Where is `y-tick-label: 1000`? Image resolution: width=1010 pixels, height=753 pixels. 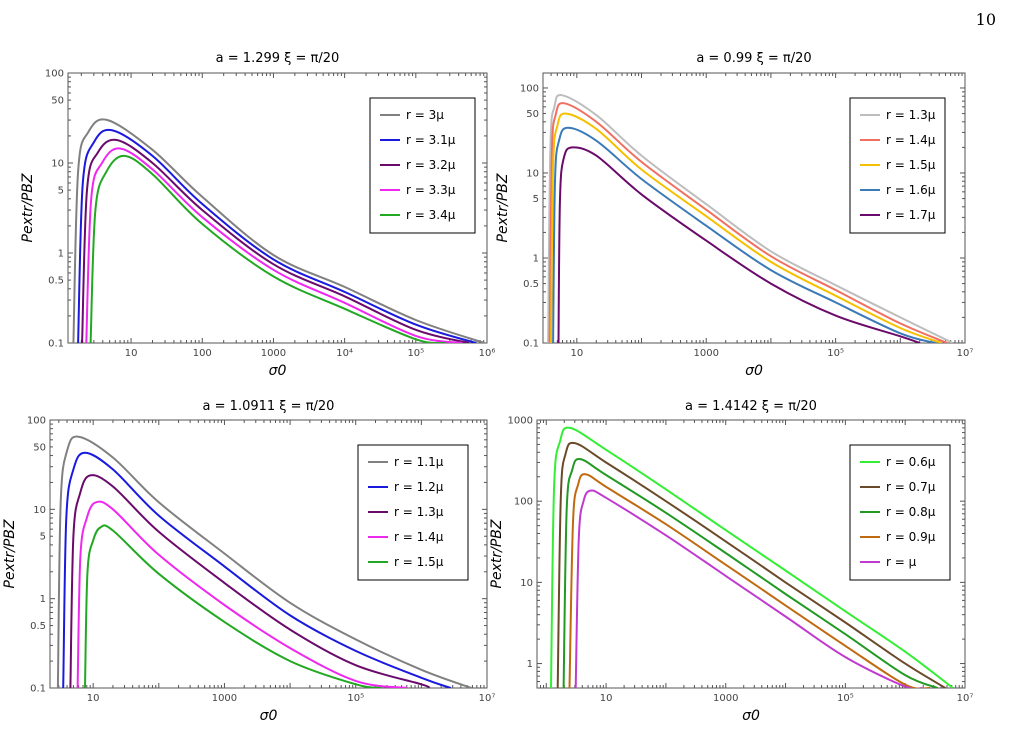 y-tick-label: 1000 is located at coordinates (520, 421).